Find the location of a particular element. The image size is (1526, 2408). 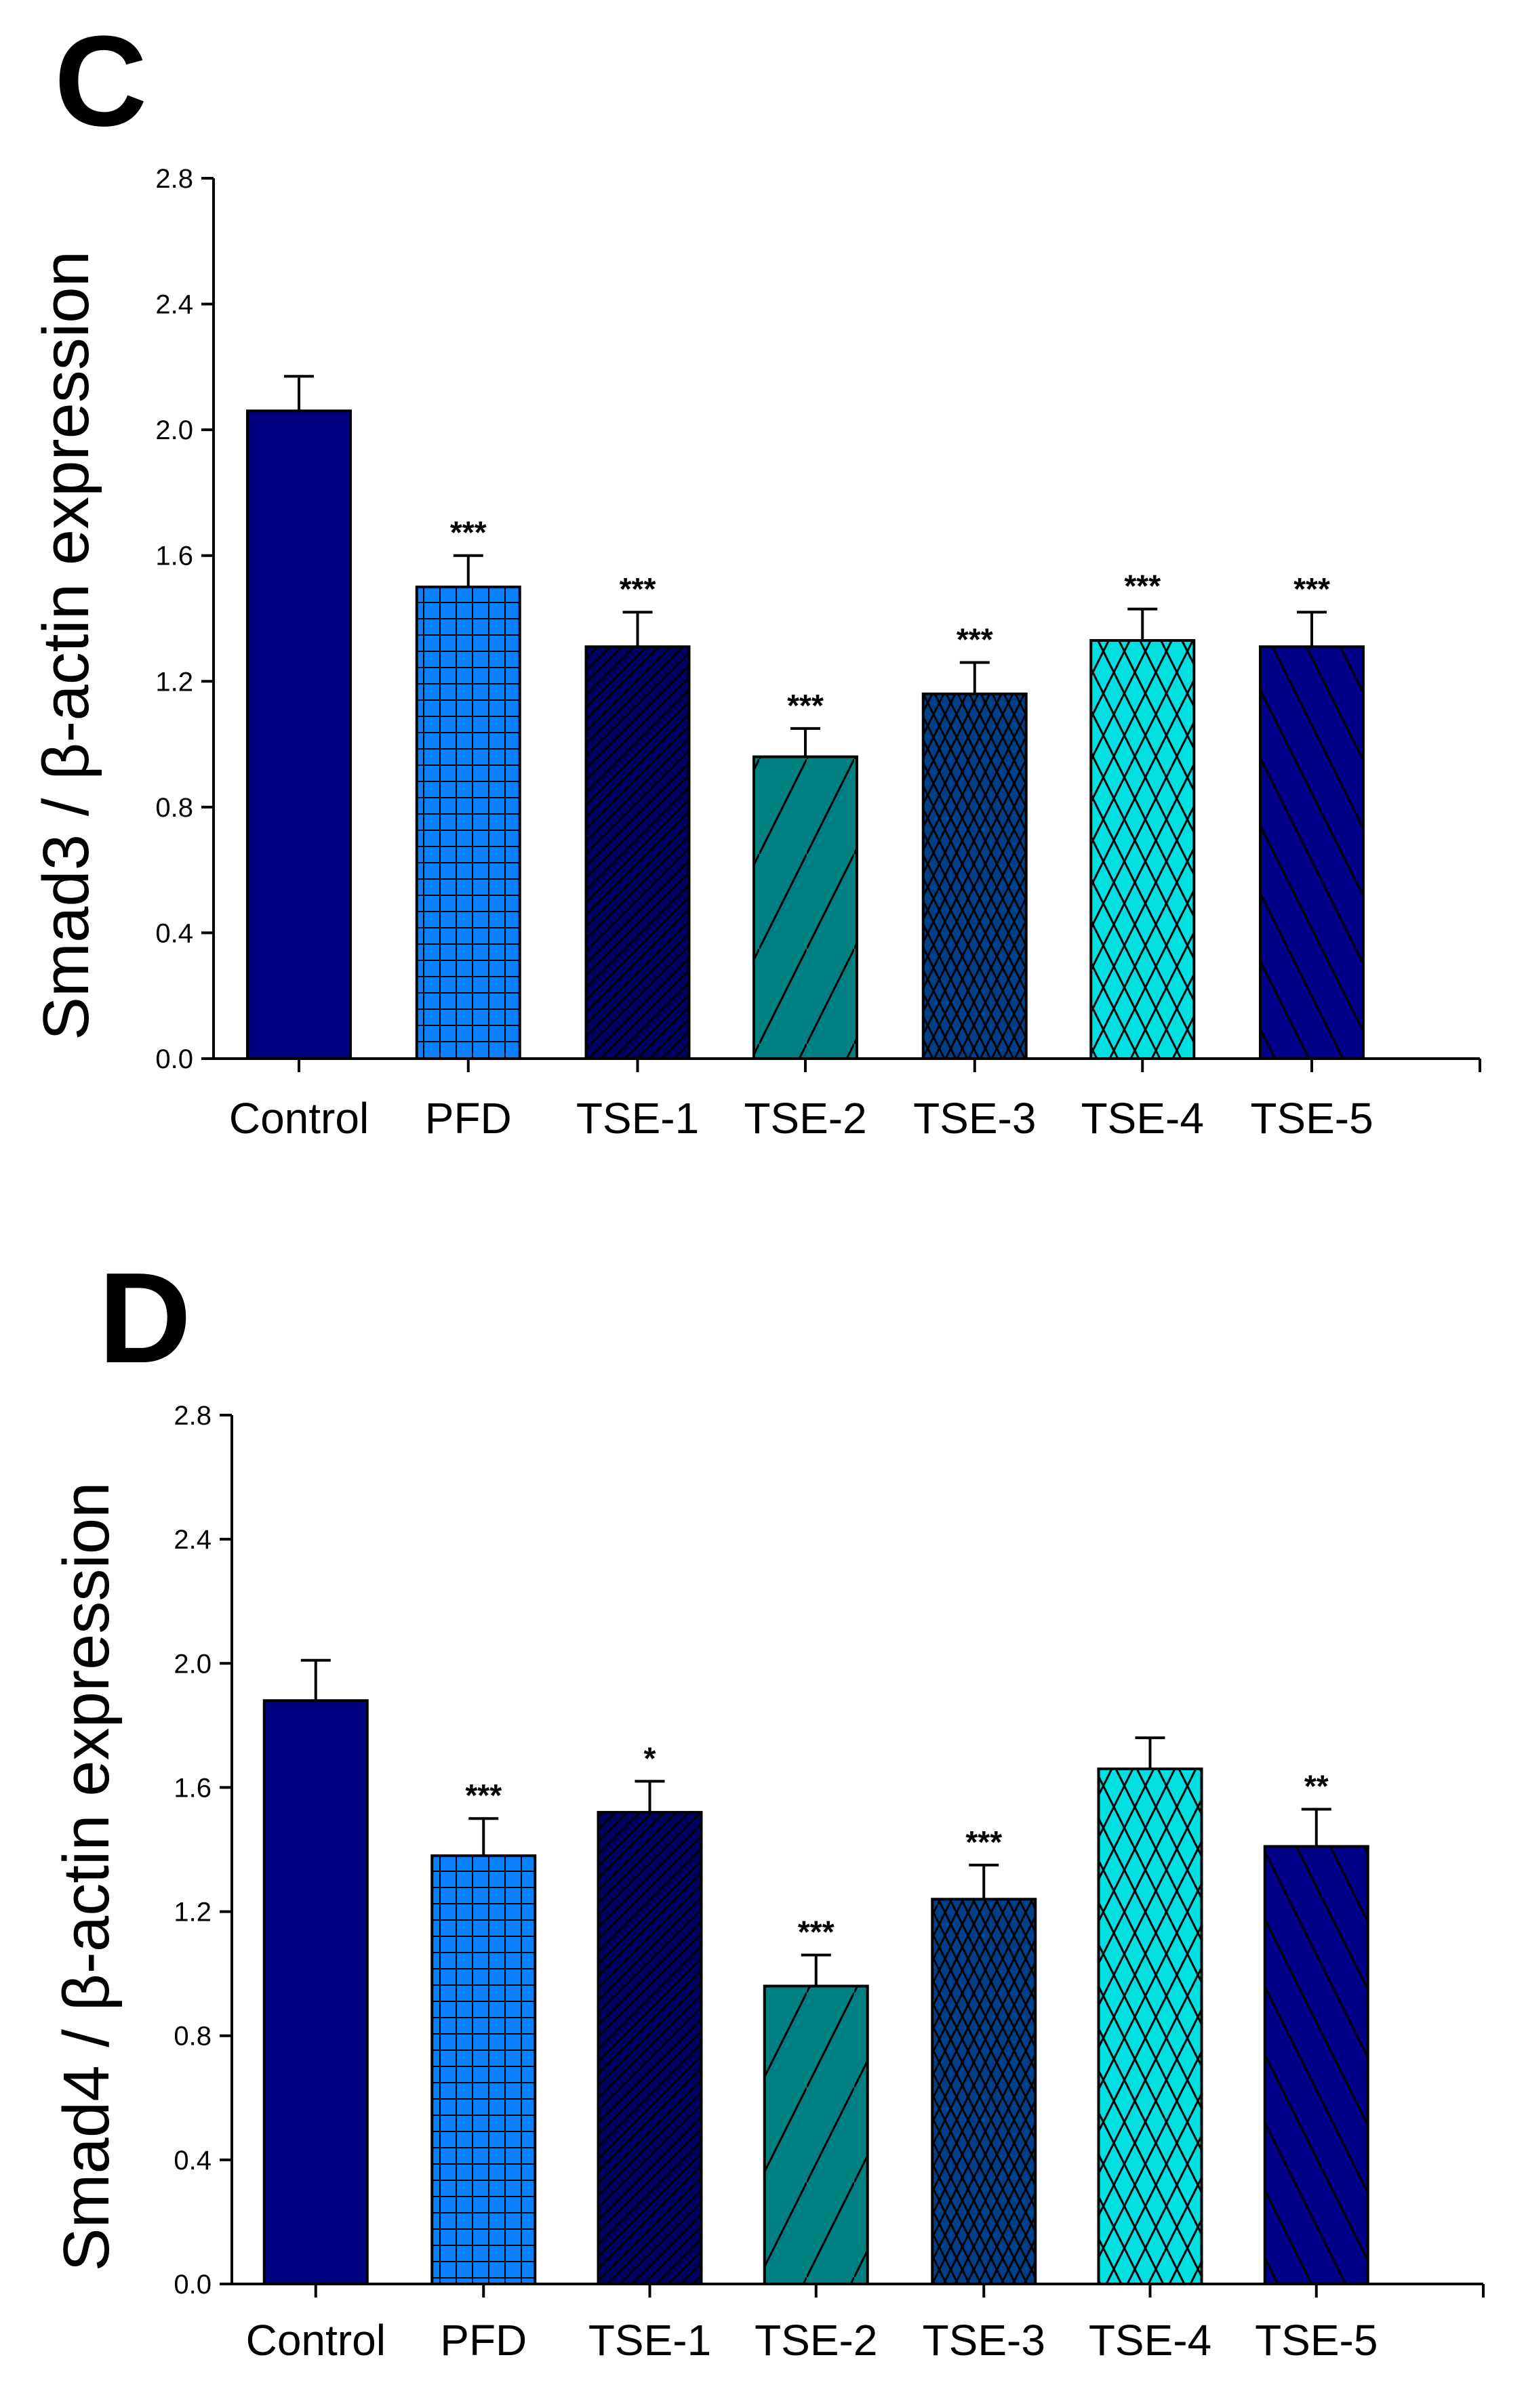

panel-label-c: C is located at coordinates (101, 81).